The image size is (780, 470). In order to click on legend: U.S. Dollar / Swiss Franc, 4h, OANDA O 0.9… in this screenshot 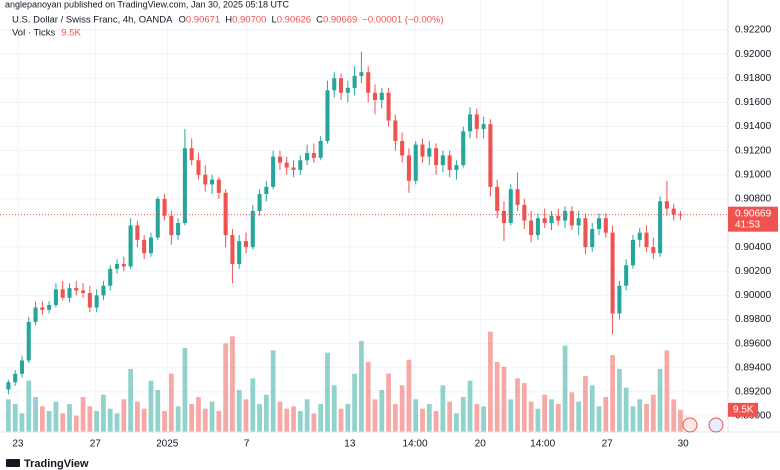, I will do `click(228, 27)`.